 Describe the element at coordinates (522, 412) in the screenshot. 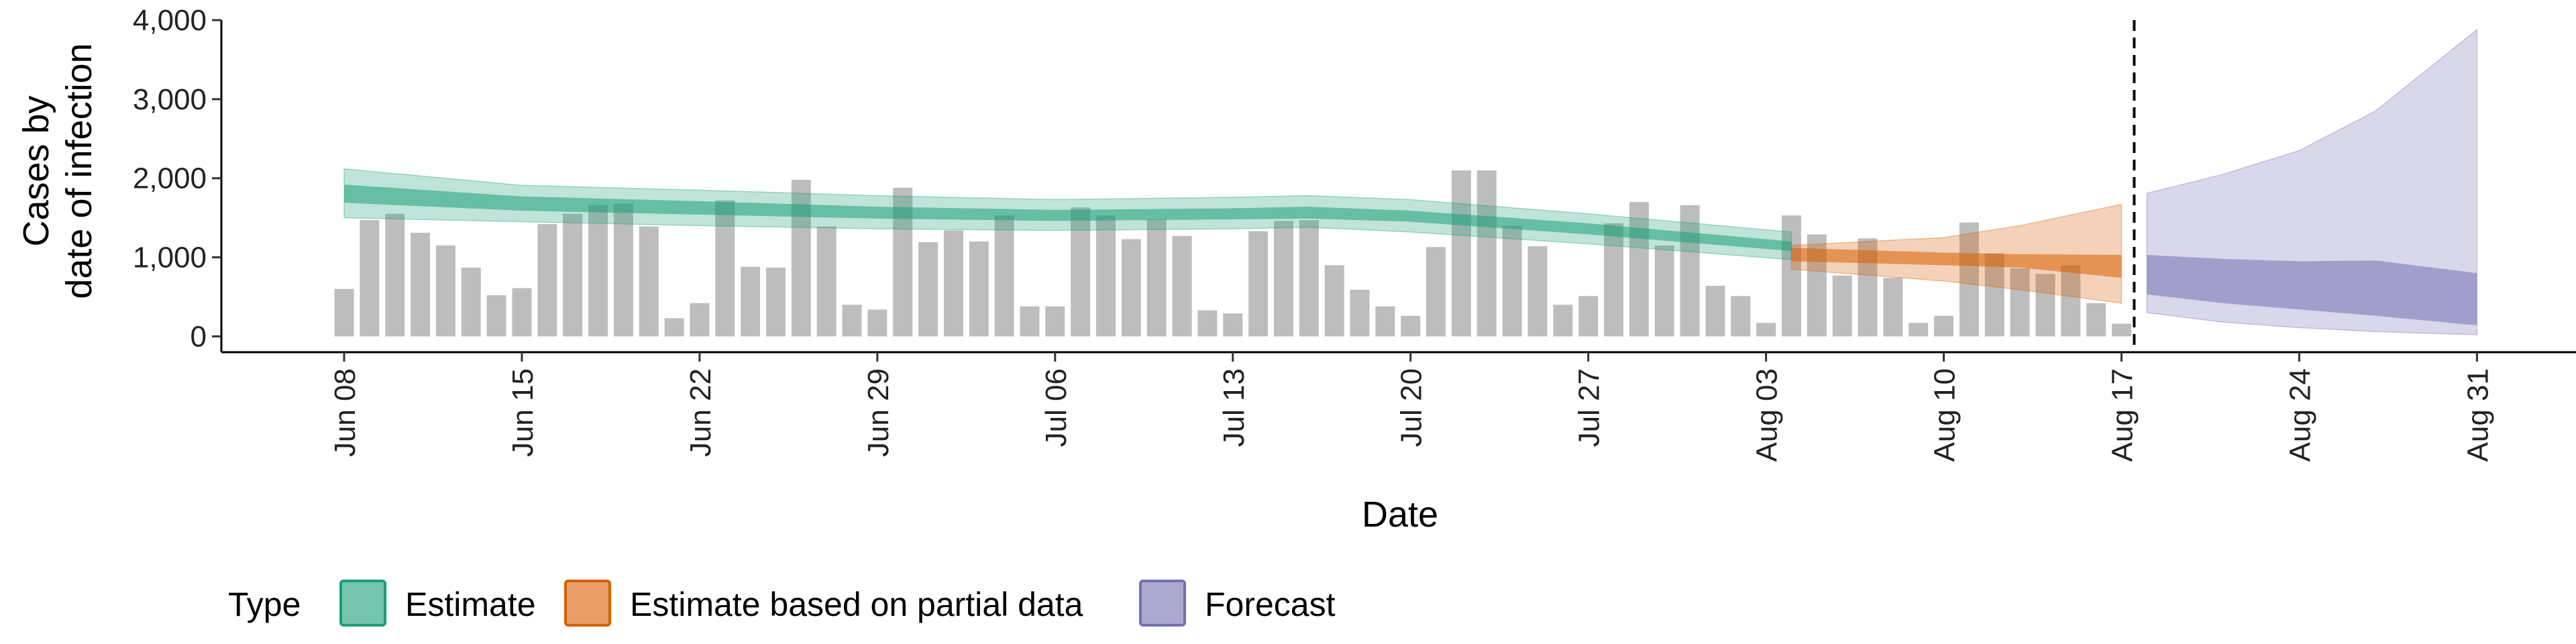

I see `x-tick-label: Jun 15` at that location.